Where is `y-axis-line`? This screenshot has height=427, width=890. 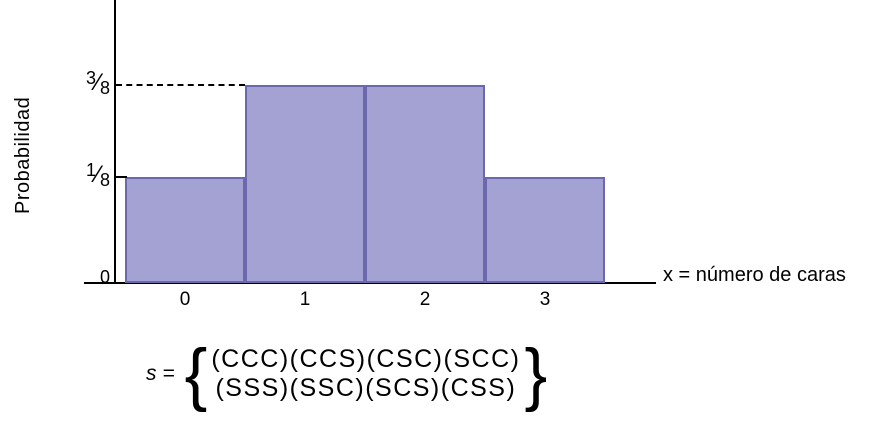
y-axis-line is located at coordinates (115, 142).